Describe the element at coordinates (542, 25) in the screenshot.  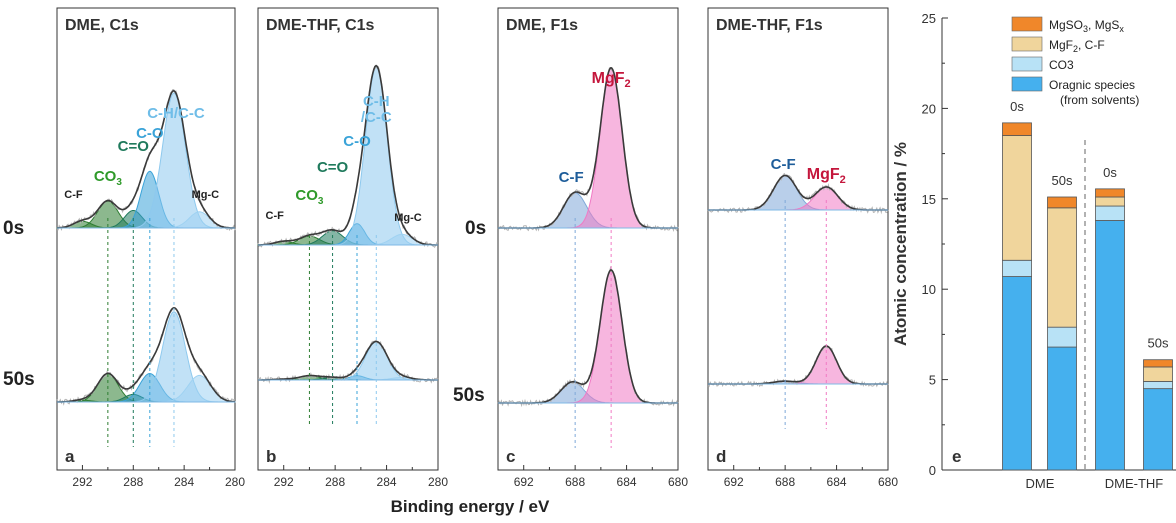
I see `panel-title: DME, F1s` at that location.